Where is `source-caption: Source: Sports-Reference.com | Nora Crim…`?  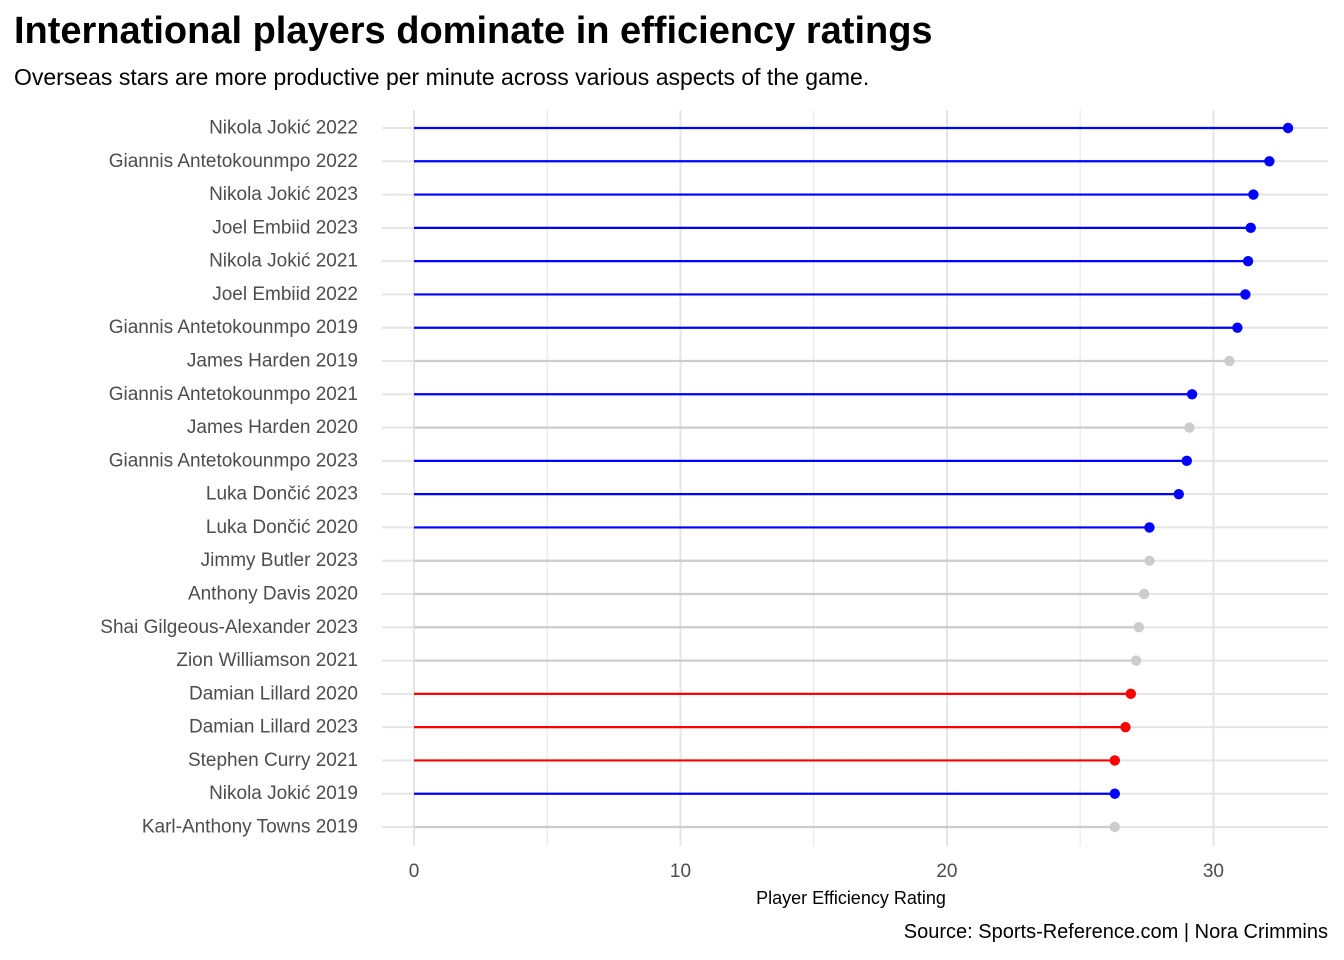 source-caption: Source: Sports-Reference.com | Nora Crim… is located at coordinates (1115, 932).